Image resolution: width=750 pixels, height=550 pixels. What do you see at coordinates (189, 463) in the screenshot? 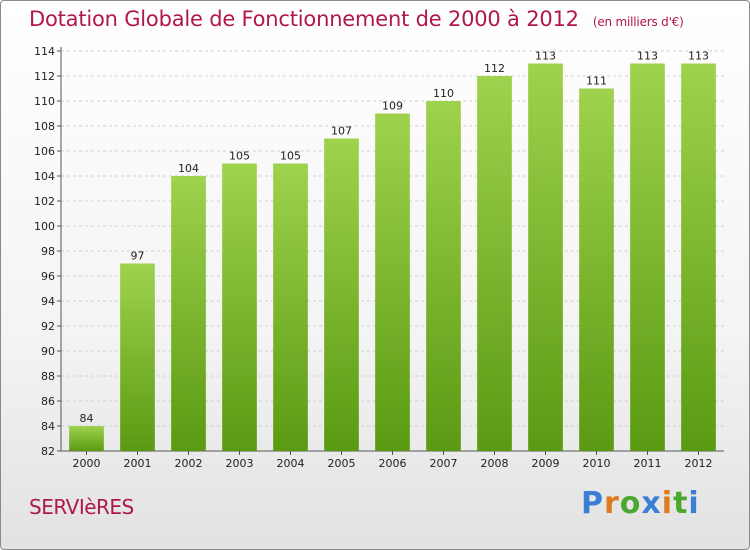
I see `x-tick-label: 2002` at bounding box center [189, 463].